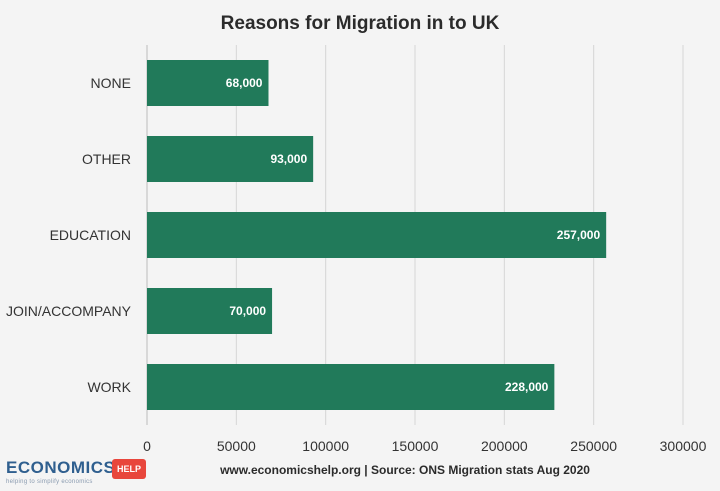 The width and height of the screenshot is (720, 491). Describe the element at coordinates (415, 446) in the screenshot. I see `x-tick-label: 150000` at that location.